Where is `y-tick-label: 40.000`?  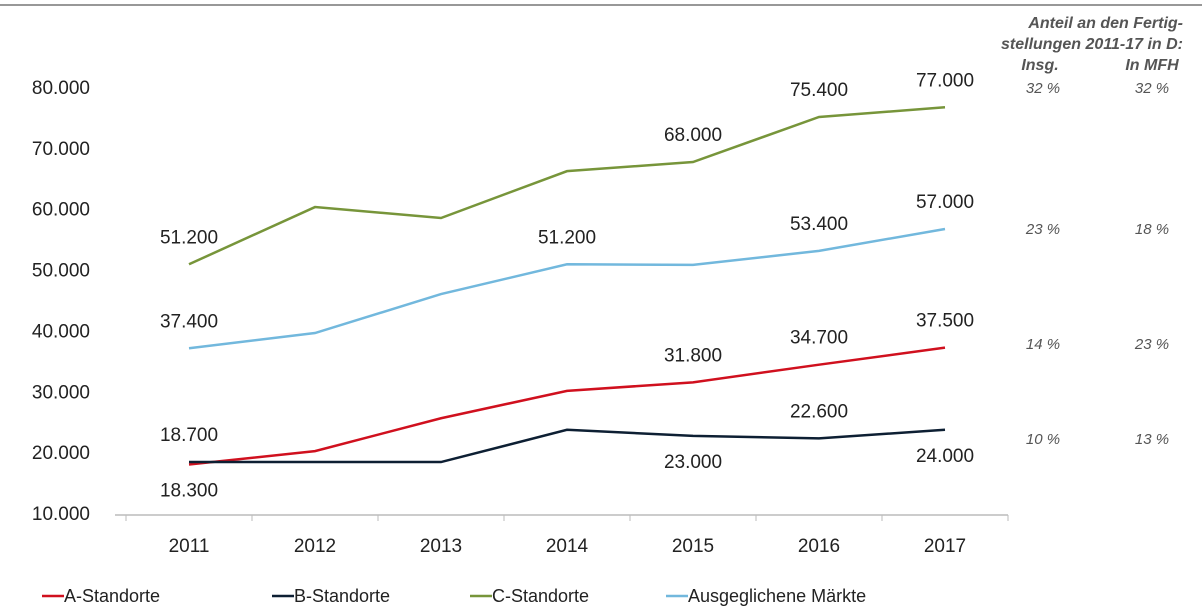
y-tick-label: 40.000 is located at coordinates (61, 331).